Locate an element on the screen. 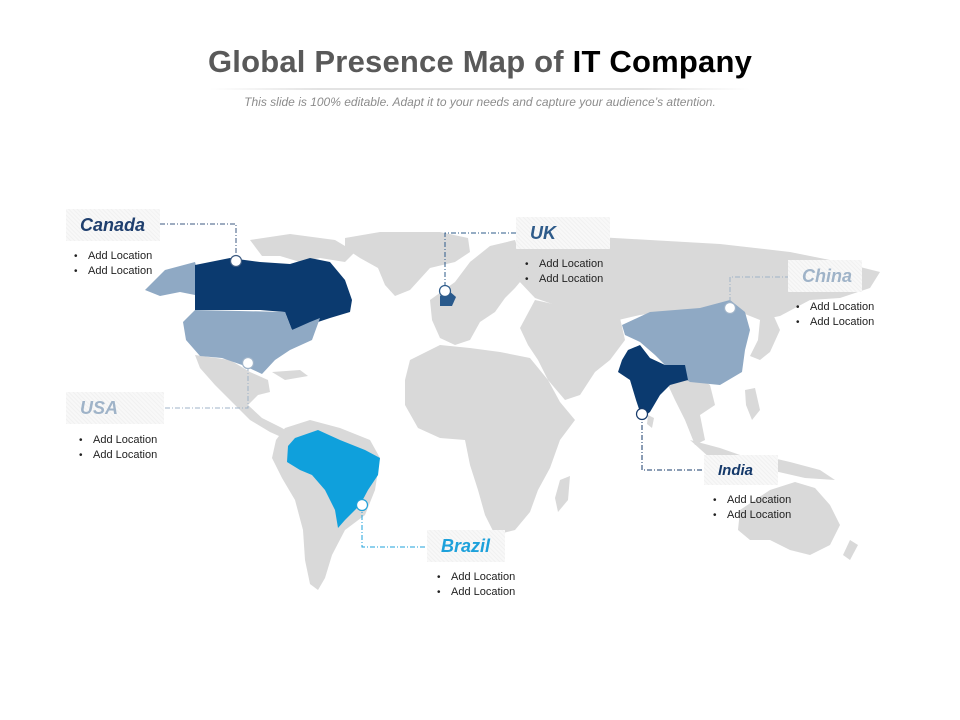  india-pin-icon is located at coordinates (642, 414).